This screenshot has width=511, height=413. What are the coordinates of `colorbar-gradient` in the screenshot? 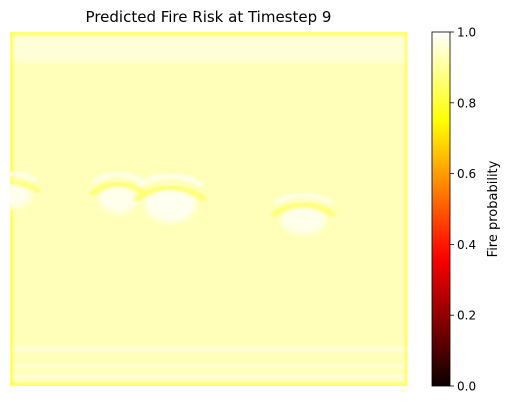 It's located at (441, 209).